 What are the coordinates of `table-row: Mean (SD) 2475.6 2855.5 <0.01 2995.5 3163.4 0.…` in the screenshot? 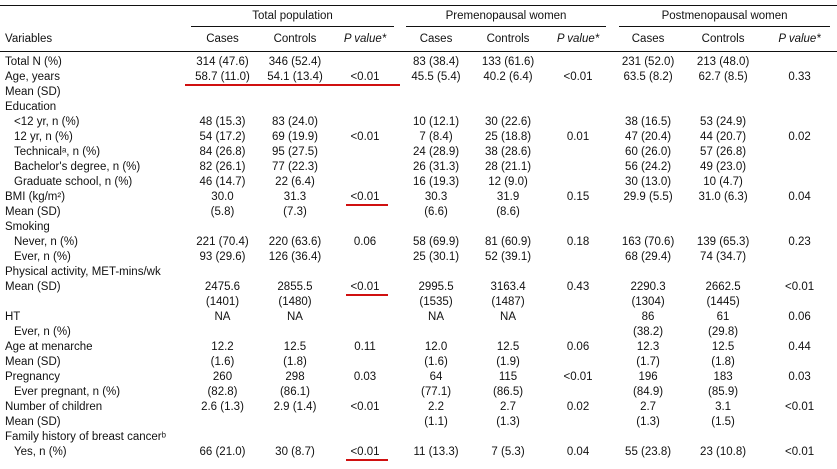 It's located at (418, 288).